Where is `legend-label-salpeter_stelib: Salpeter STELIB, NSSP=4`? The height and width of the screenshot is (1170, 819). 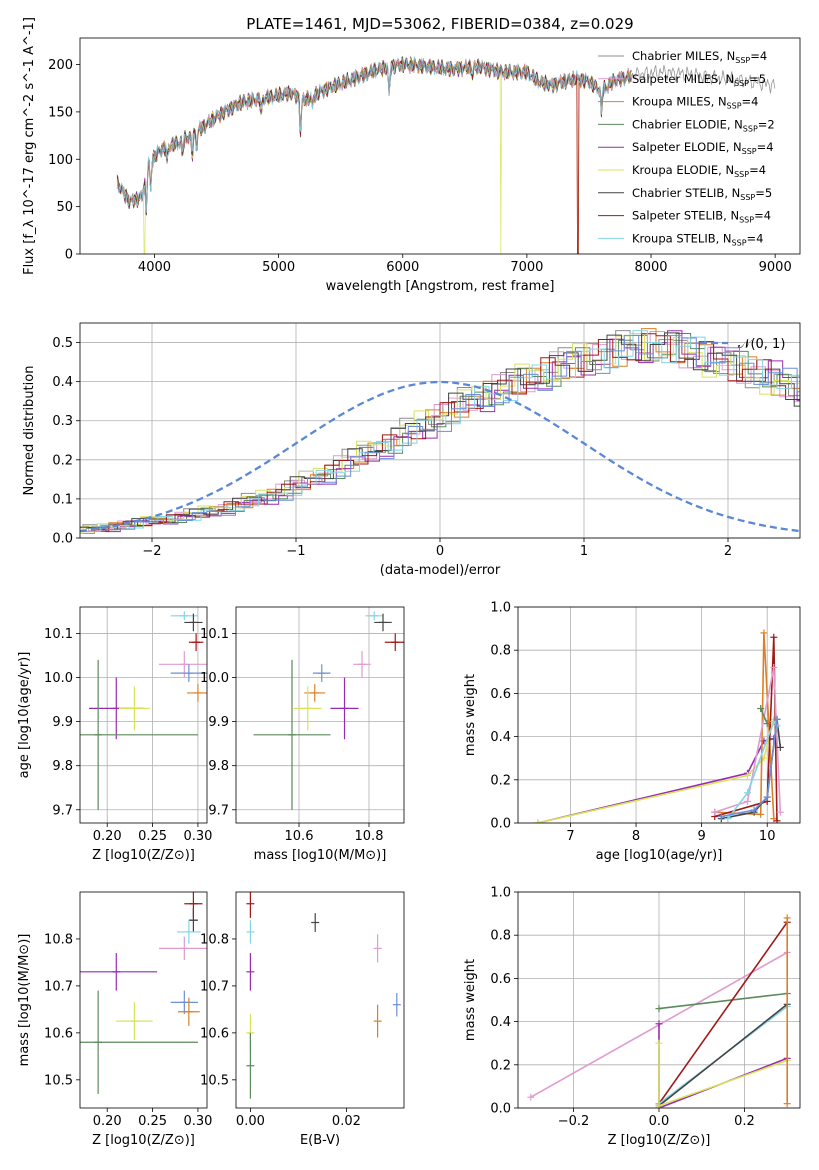
legend-label-salpeter_stelib: Salpeter STELIB, NSSP=4 is located at coordinates (701, 217).